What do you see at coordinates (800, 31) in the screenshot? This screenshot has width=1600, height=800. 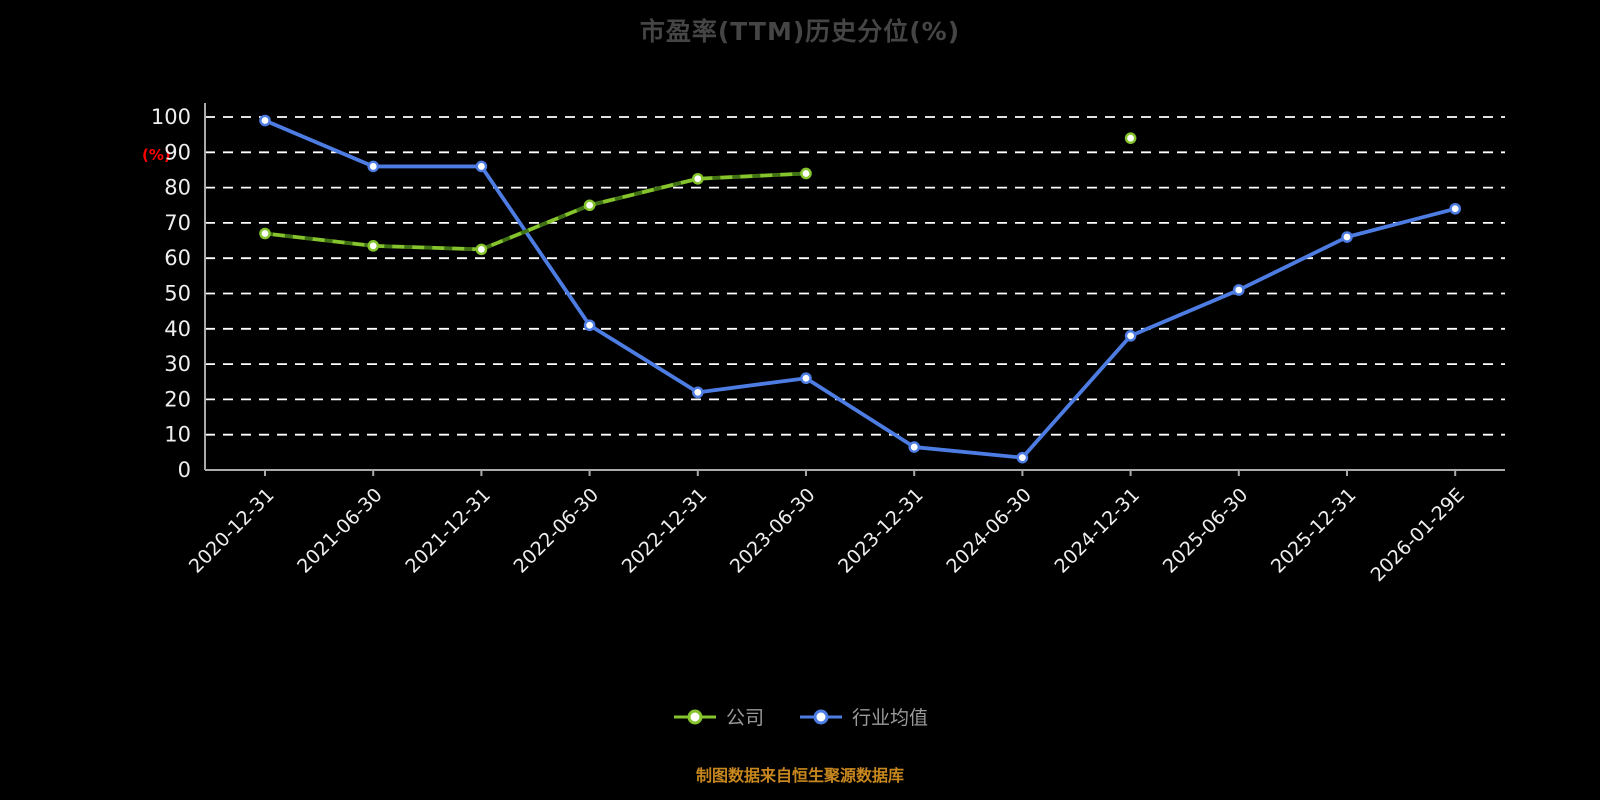 I see `chart-title: 市盈率(TTM)历史分位(%)` at bounding box center [800, 31].